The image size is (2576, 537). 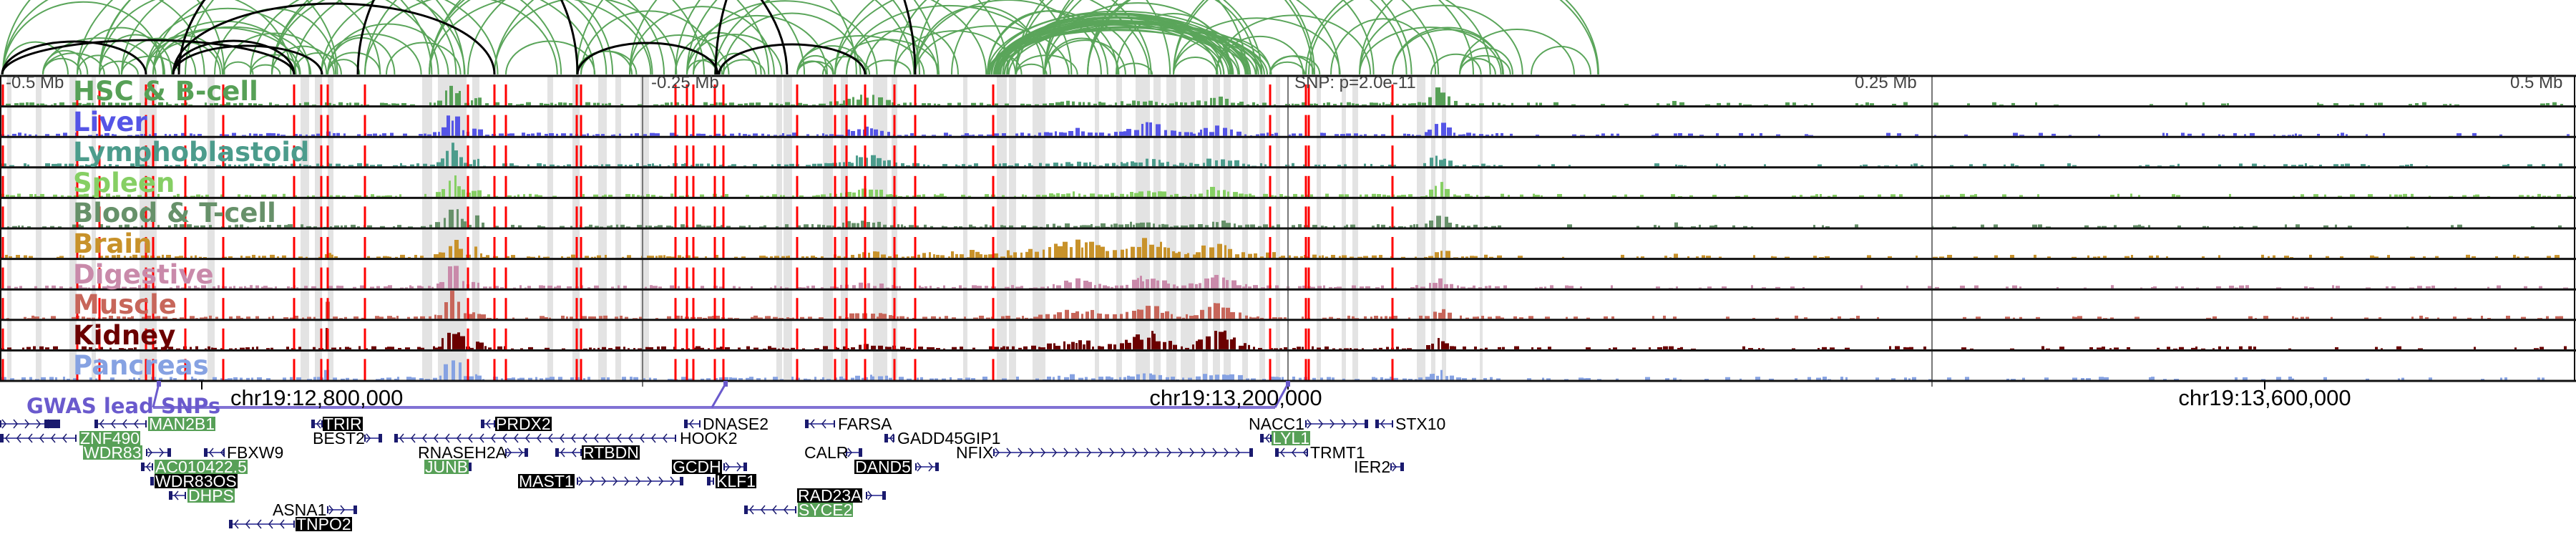 What do you see at coordinates (709, 438) in the screenshot?
I see `gene-label-hook2: HOOK2` at bounding box center [709, 438].